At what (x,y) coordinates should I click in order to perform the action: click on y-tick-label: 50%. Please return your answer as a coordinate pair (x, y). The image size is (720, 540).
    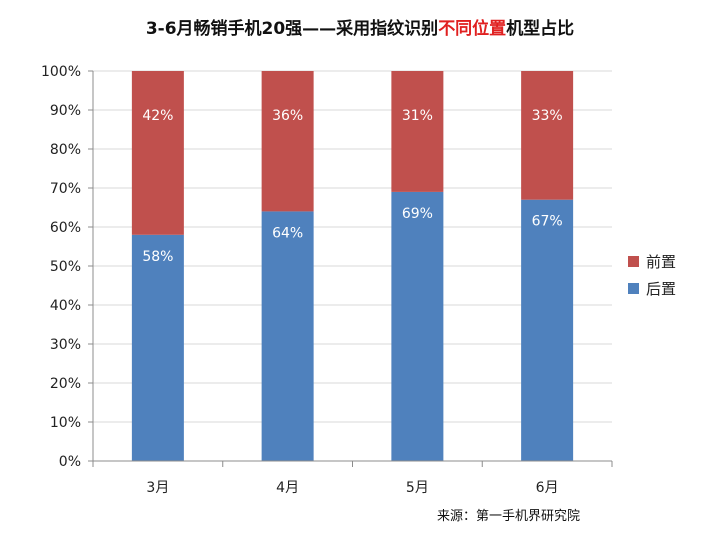
    Looking at the image, I should click on (65, 267).